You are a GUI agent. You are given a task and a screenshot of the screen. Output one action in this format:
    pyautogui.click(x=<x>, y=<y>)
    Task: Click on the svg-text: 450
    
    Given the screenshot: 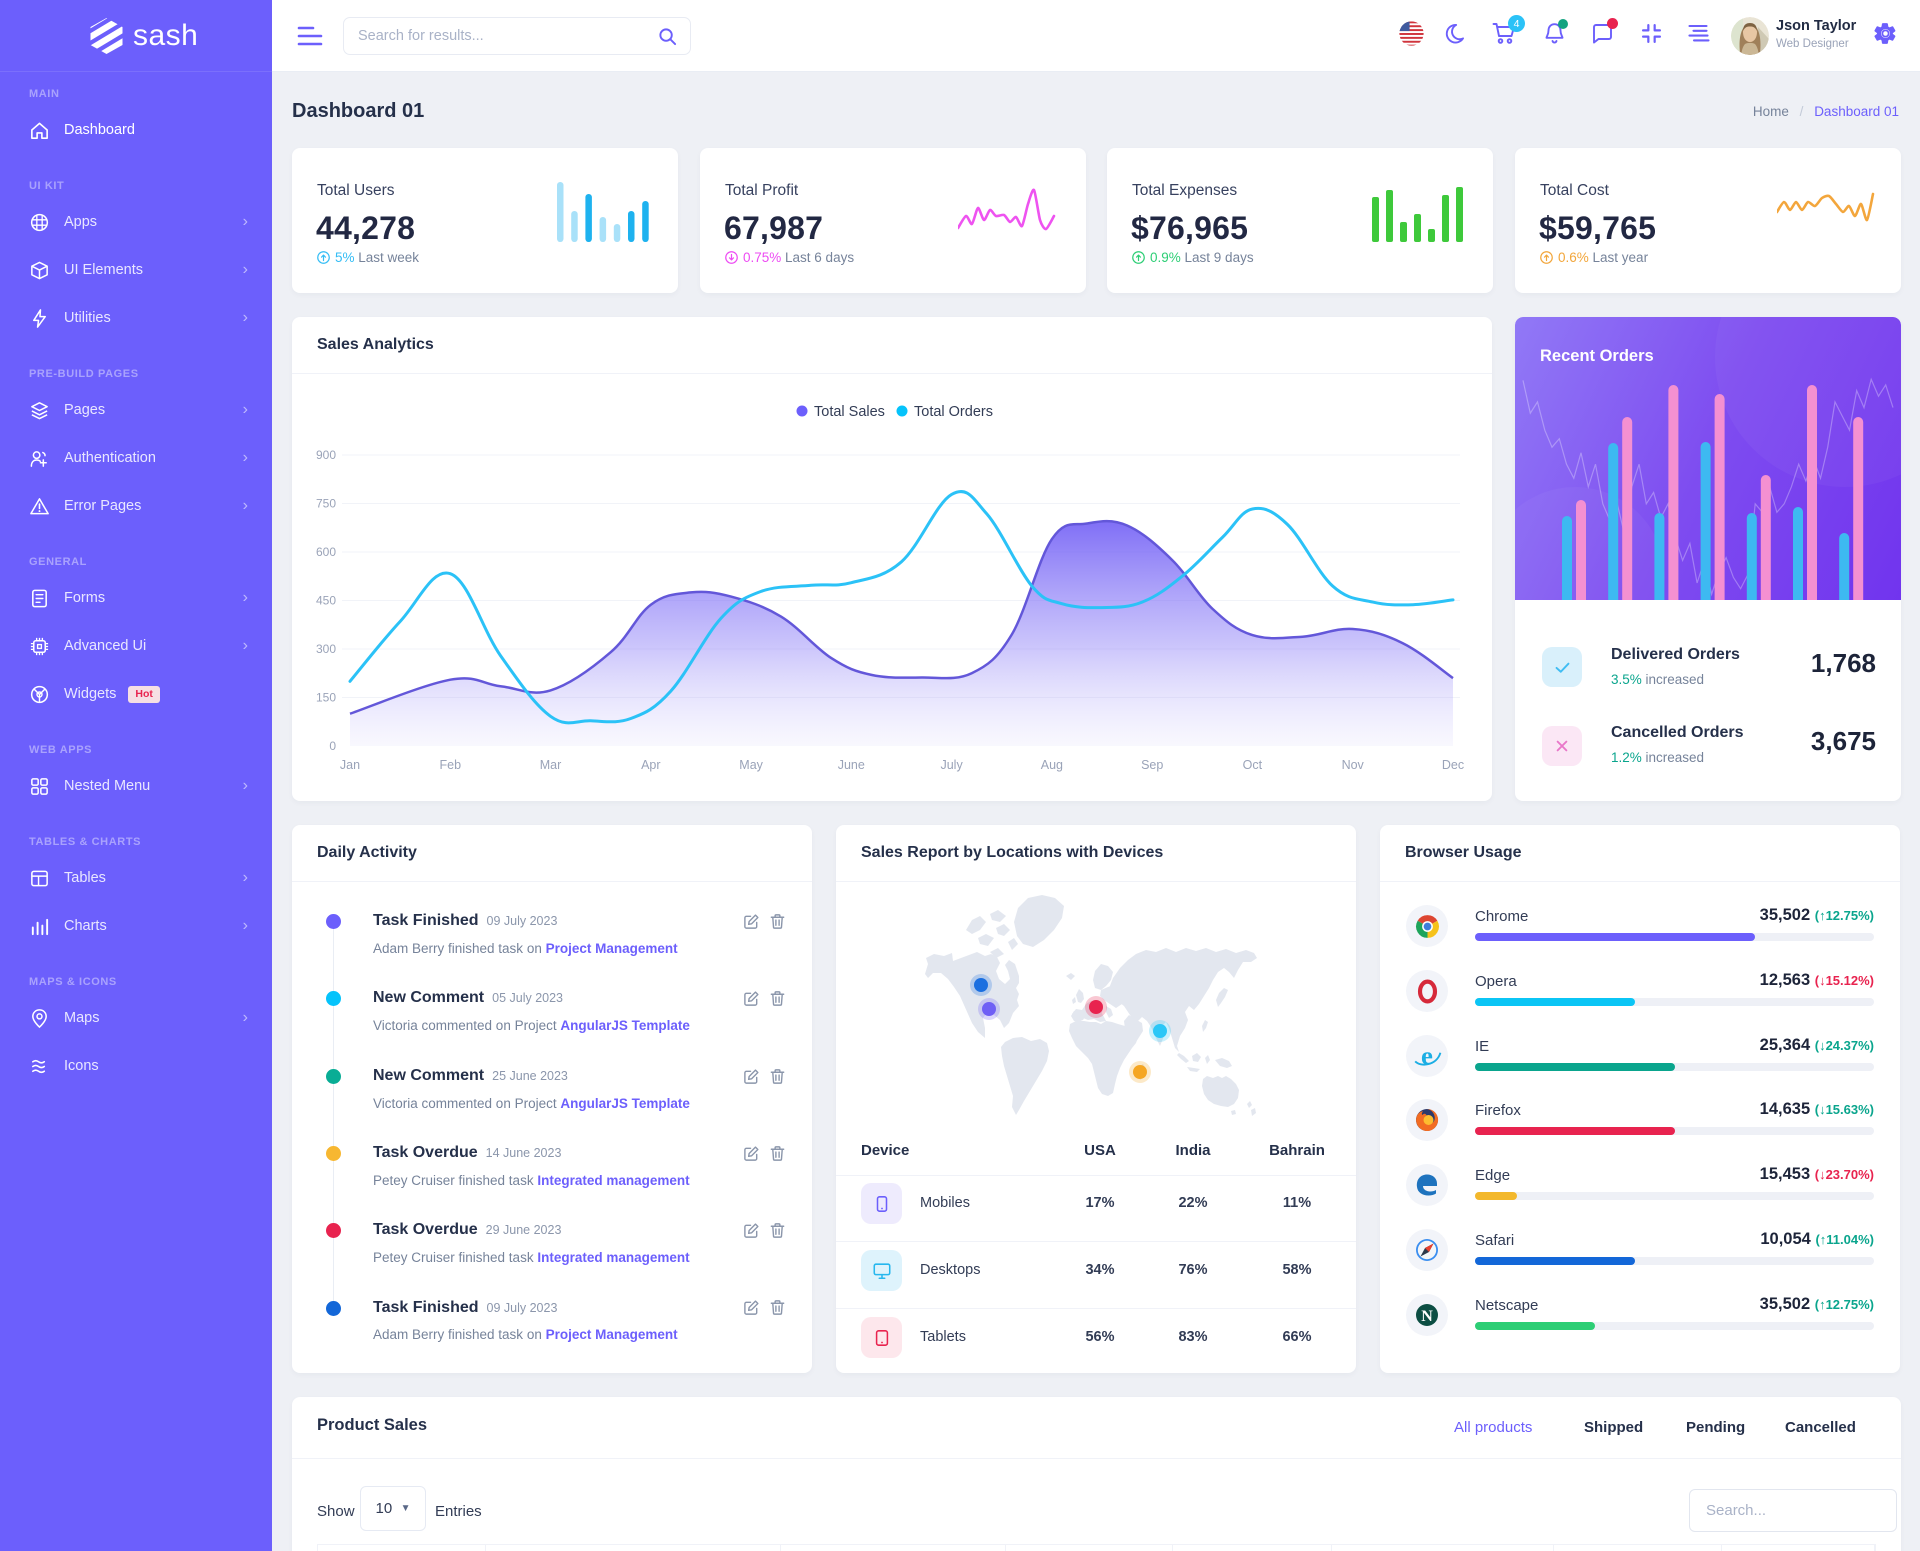 What is the action you would take?
    pyautogui.click(x=326, y=601)
    